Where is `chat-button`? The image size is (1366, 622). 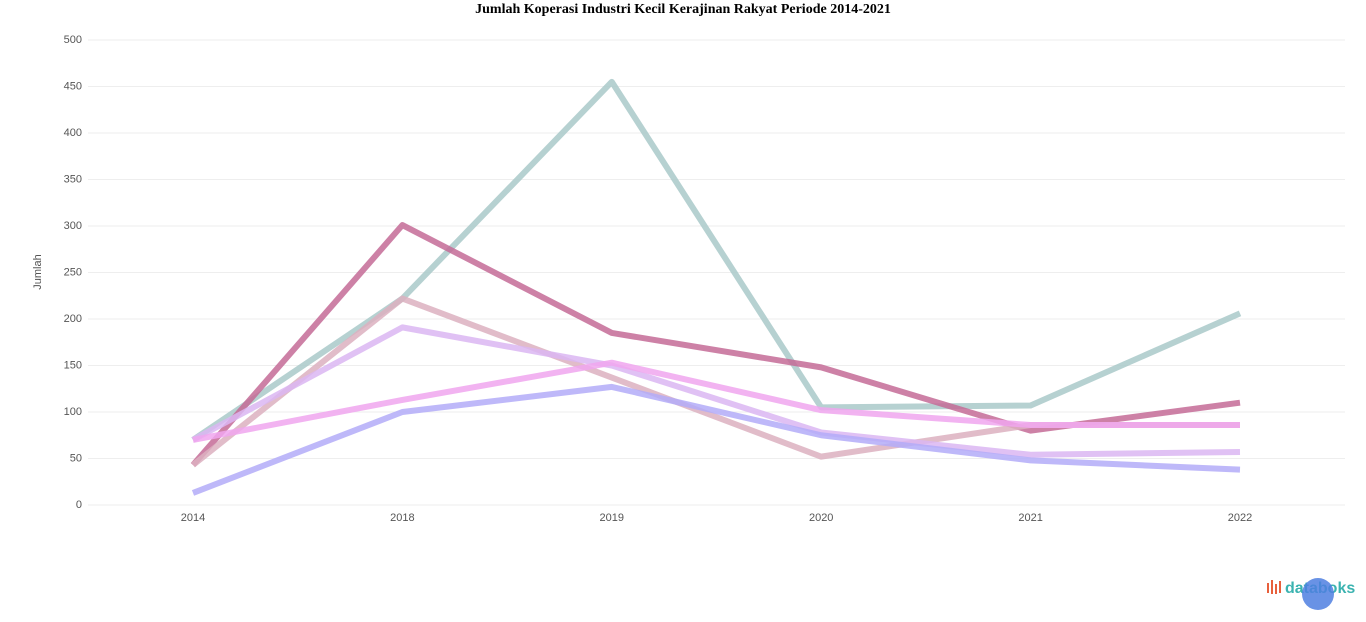 chat-button is located at coordinates (1318, 594).